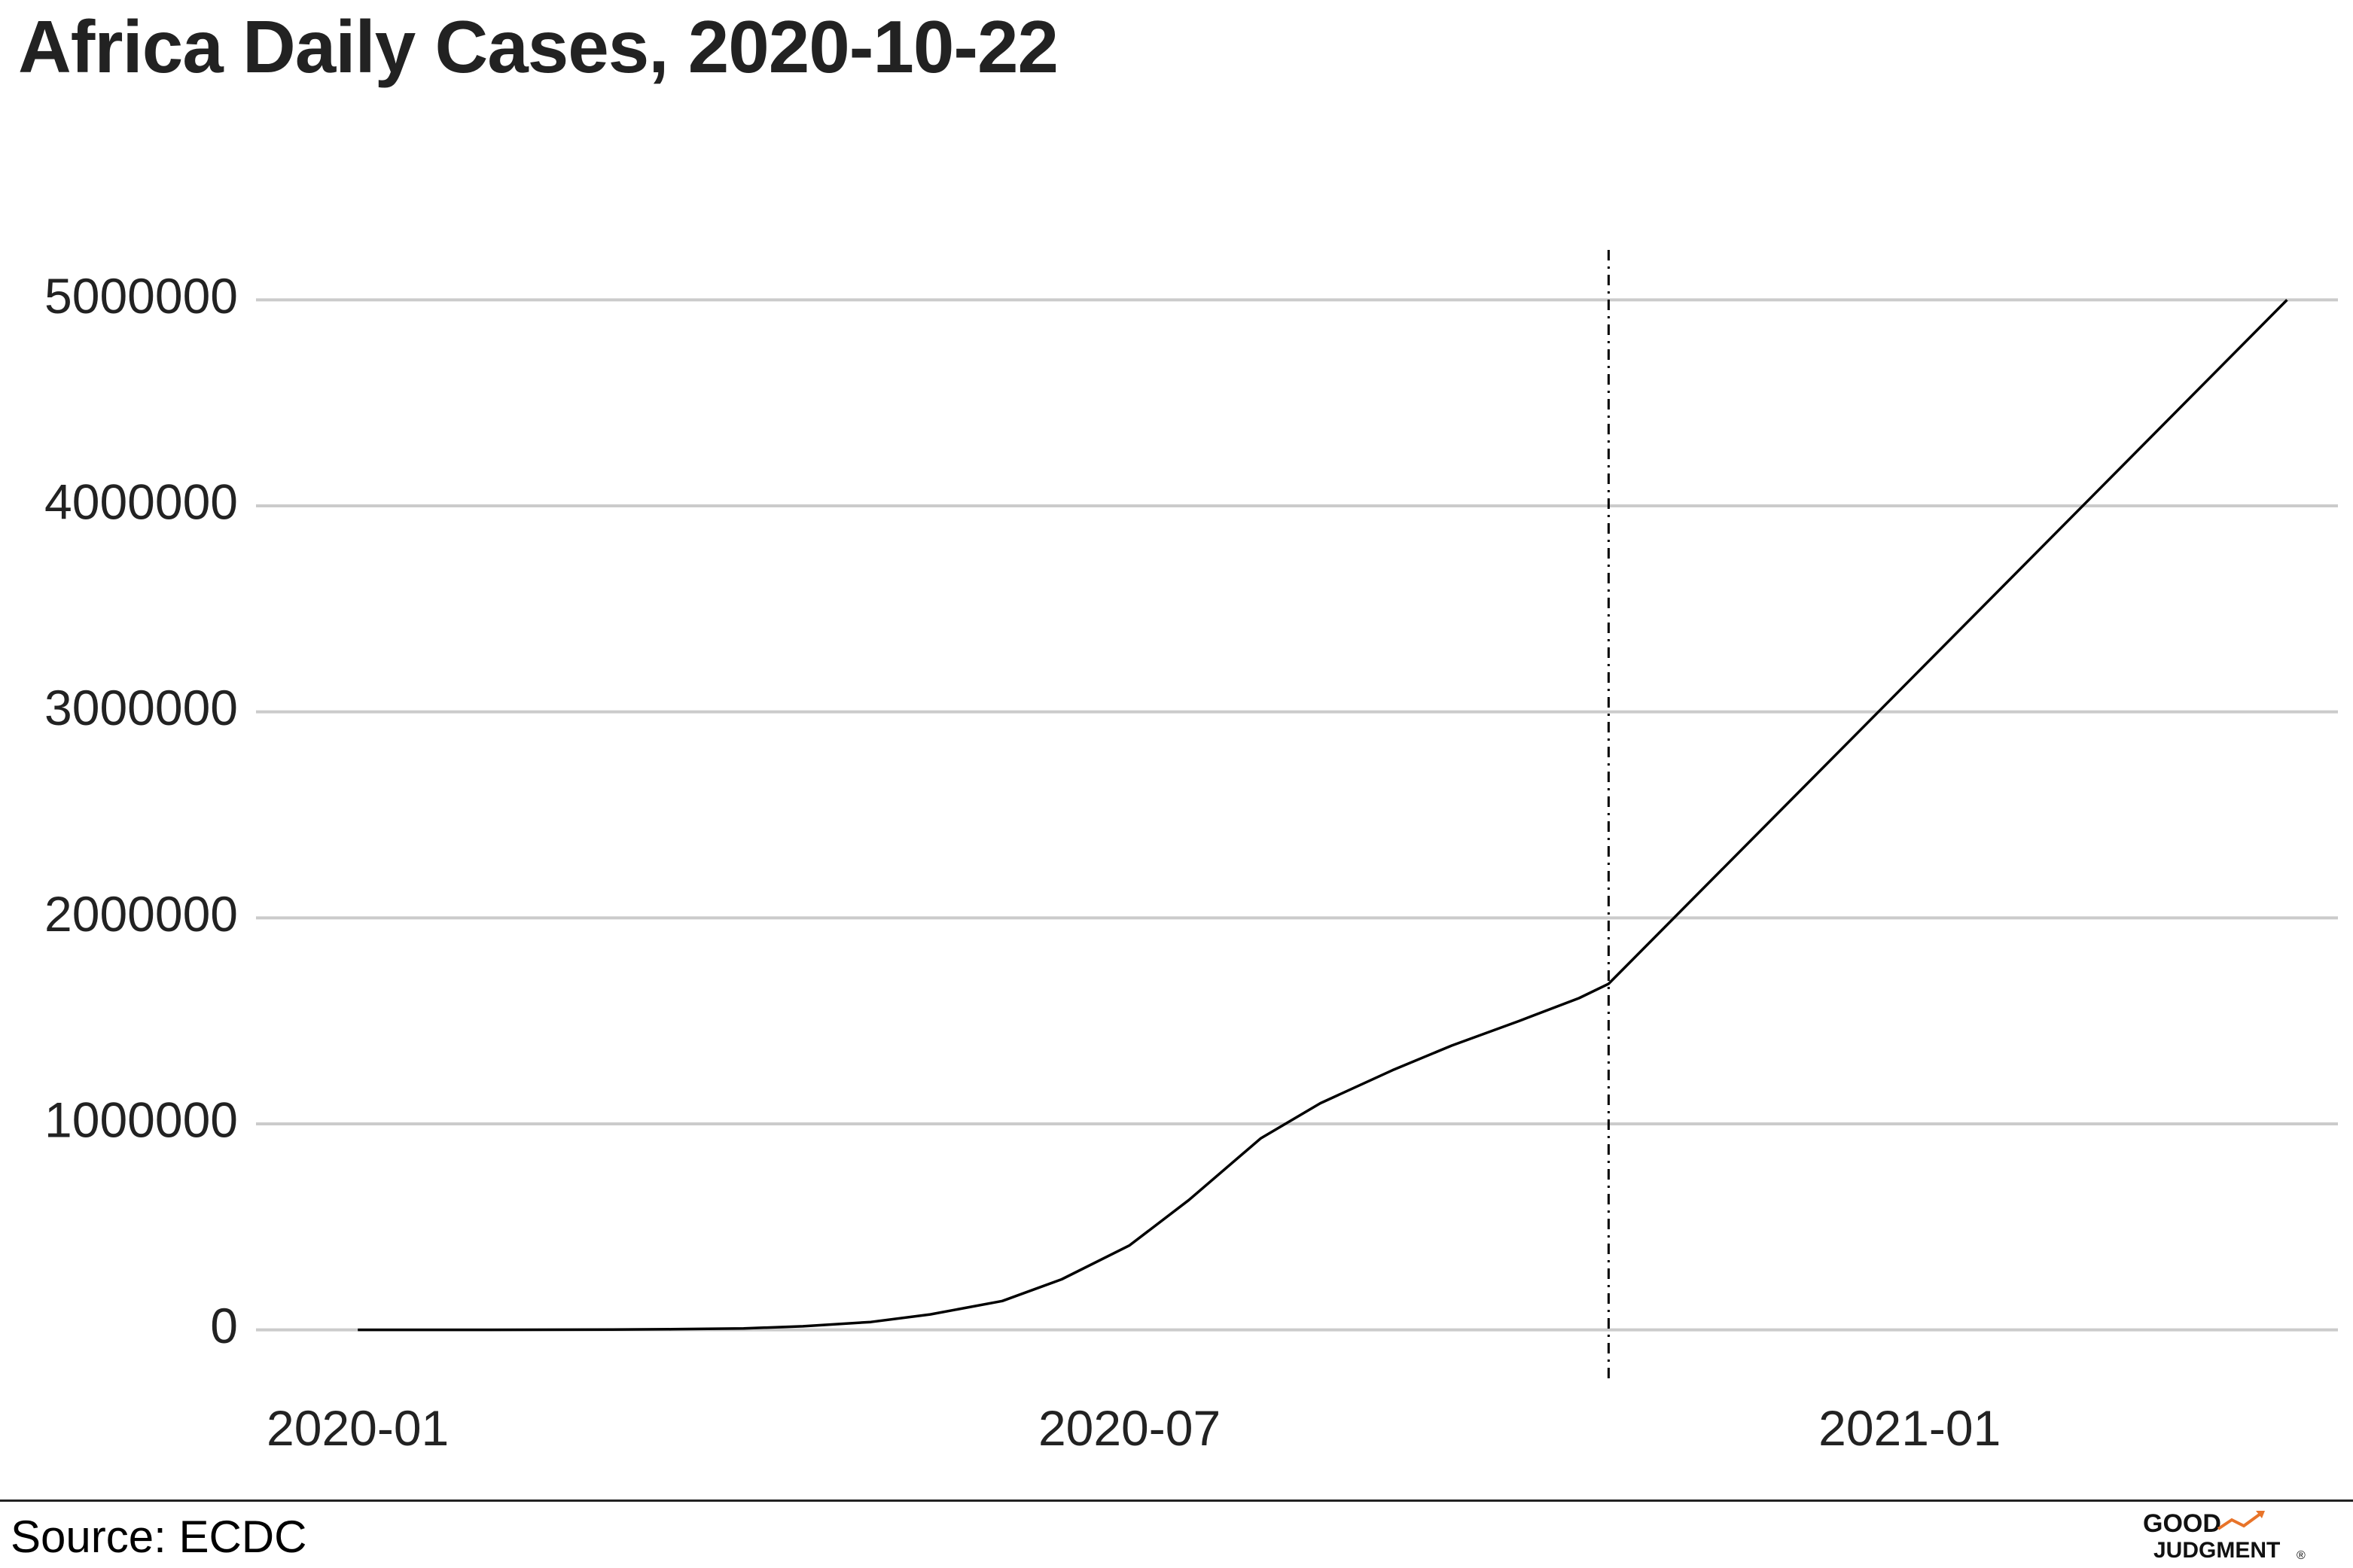 Image resolution: width=2353 pixels, height=1568 pixels. What do you see at coordinates (224, 1325) in the screenshot?
I see `y-tick-label: 0` at bounding box center [224, 1325].